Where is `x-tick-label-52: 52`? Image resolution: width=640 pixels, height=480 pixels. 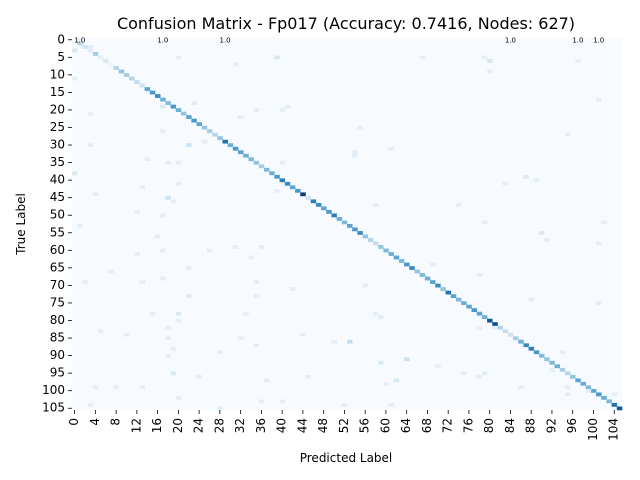 x-tick-label-52: 52 is located at coordinates (344, 425).